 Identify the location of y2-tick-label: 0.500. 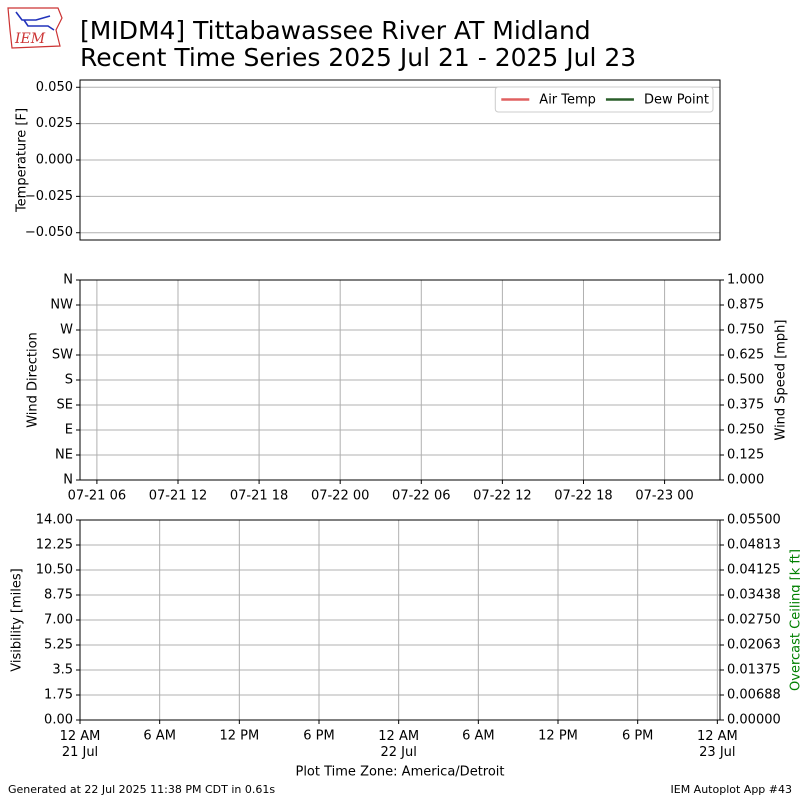
(745, 380).